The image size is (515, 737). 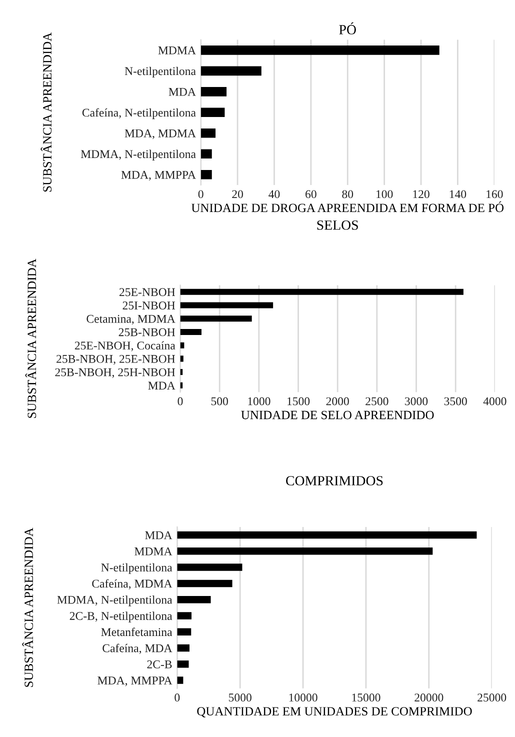 I want to click on x-tick-label: 3000, so click(x=416, y=401).